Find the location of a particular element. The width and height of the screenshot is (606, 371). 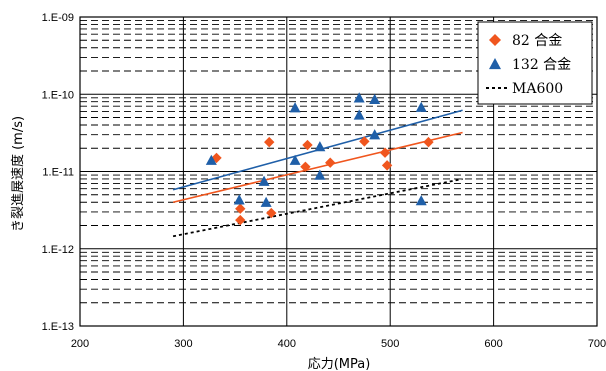

y-tick-label: 1.E-13 is located at coordinates (58, 327).